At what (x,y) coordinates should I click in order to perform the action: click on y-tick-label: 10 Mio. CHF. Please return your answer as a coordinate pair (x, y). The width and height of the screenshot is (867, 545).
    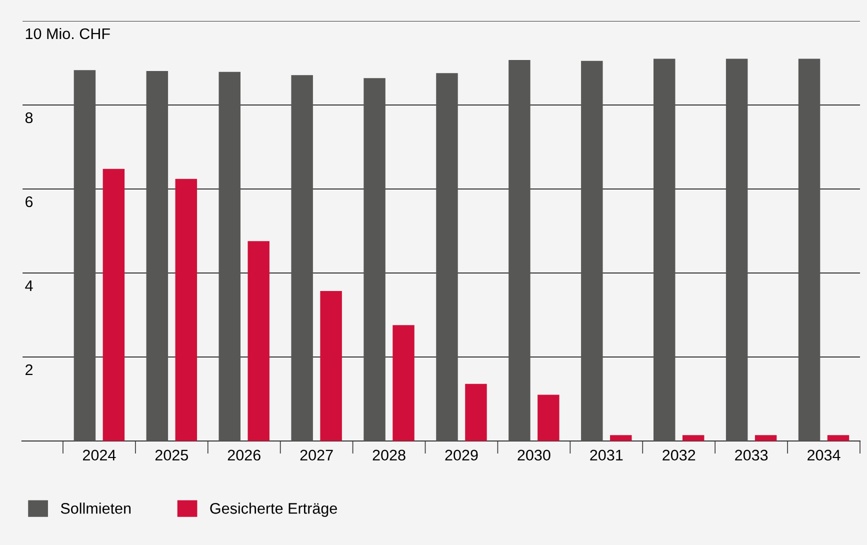
    Looking at the image, I should click on (68, 34).